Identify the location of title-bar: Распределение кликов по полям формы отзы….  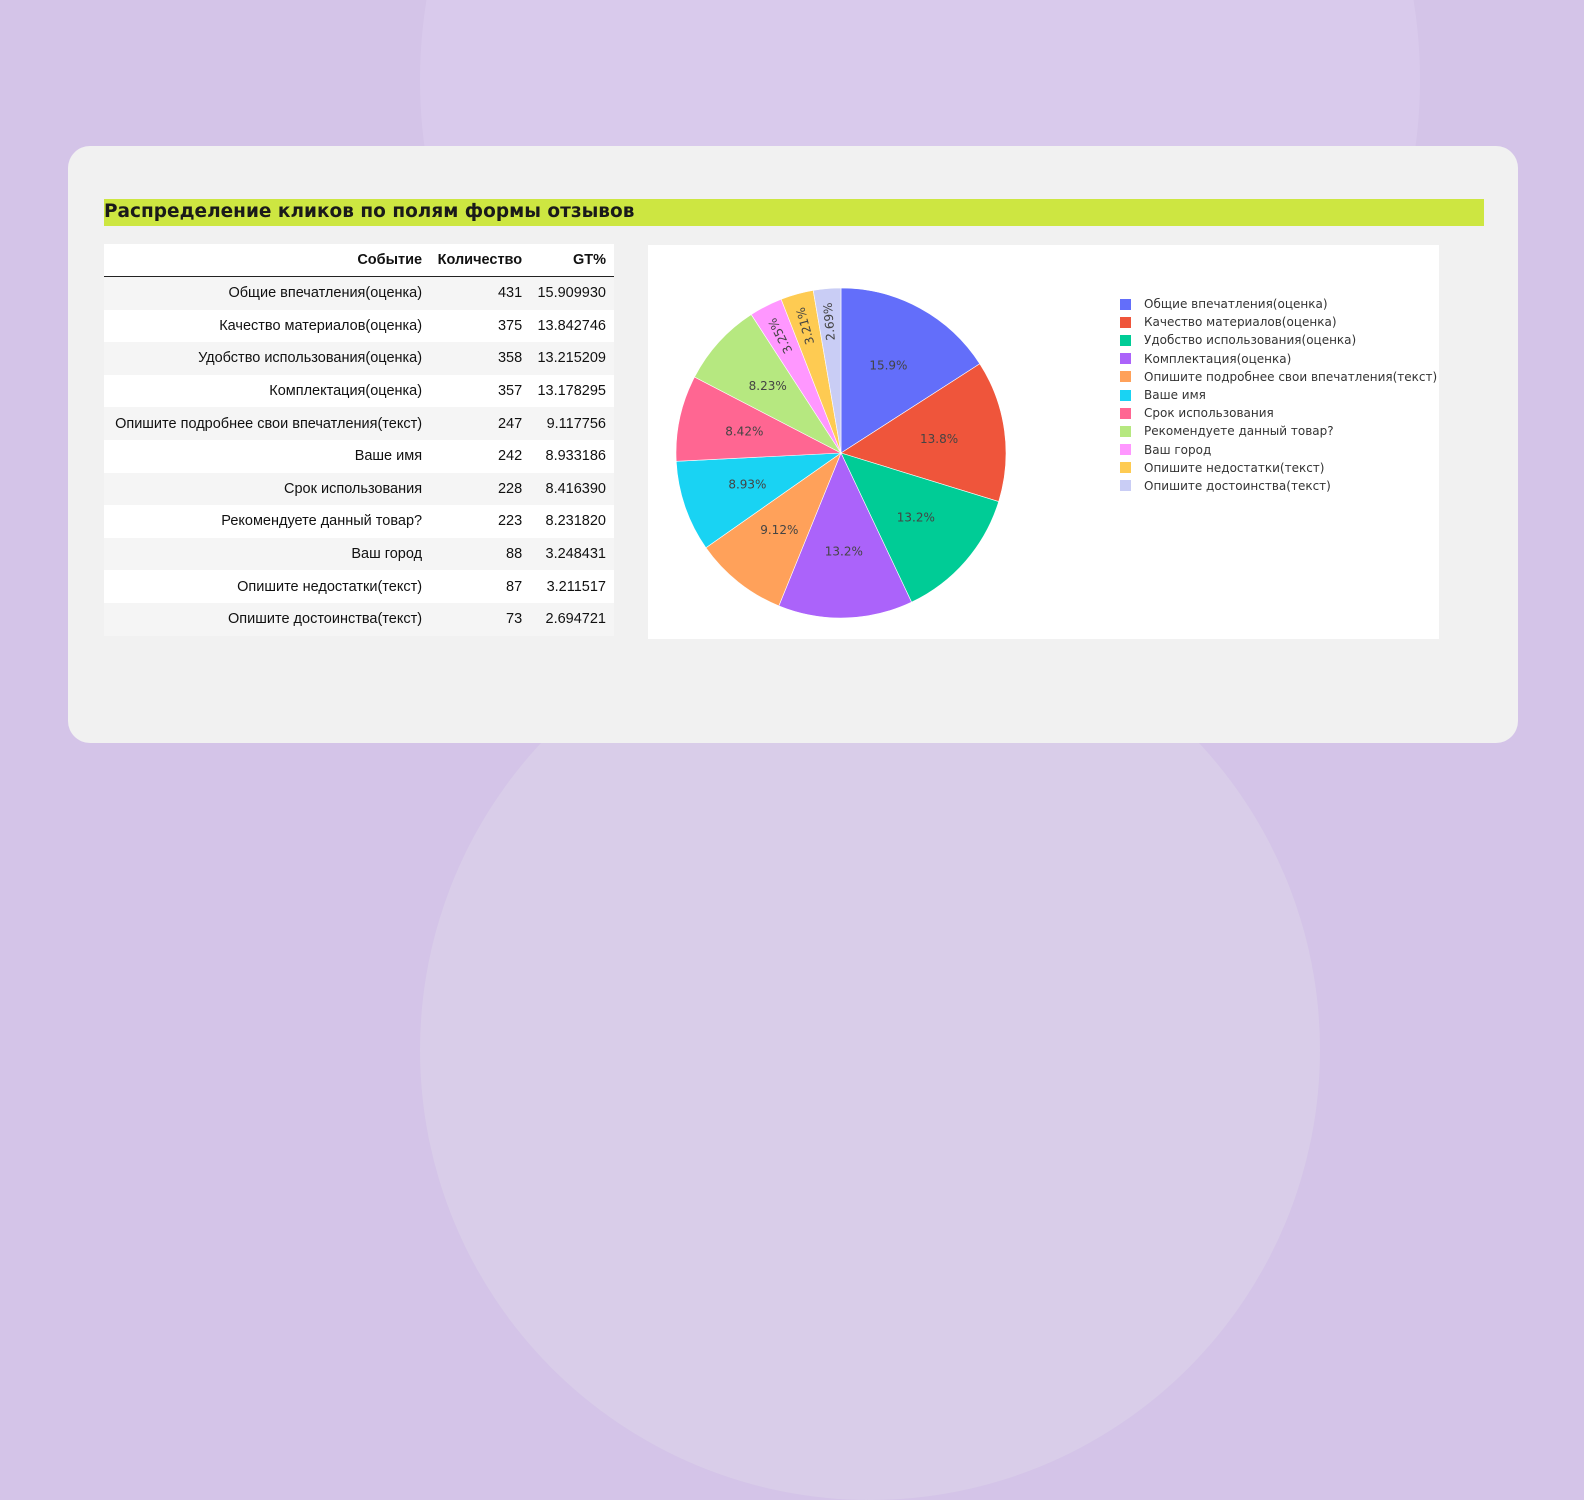
(794, 212).